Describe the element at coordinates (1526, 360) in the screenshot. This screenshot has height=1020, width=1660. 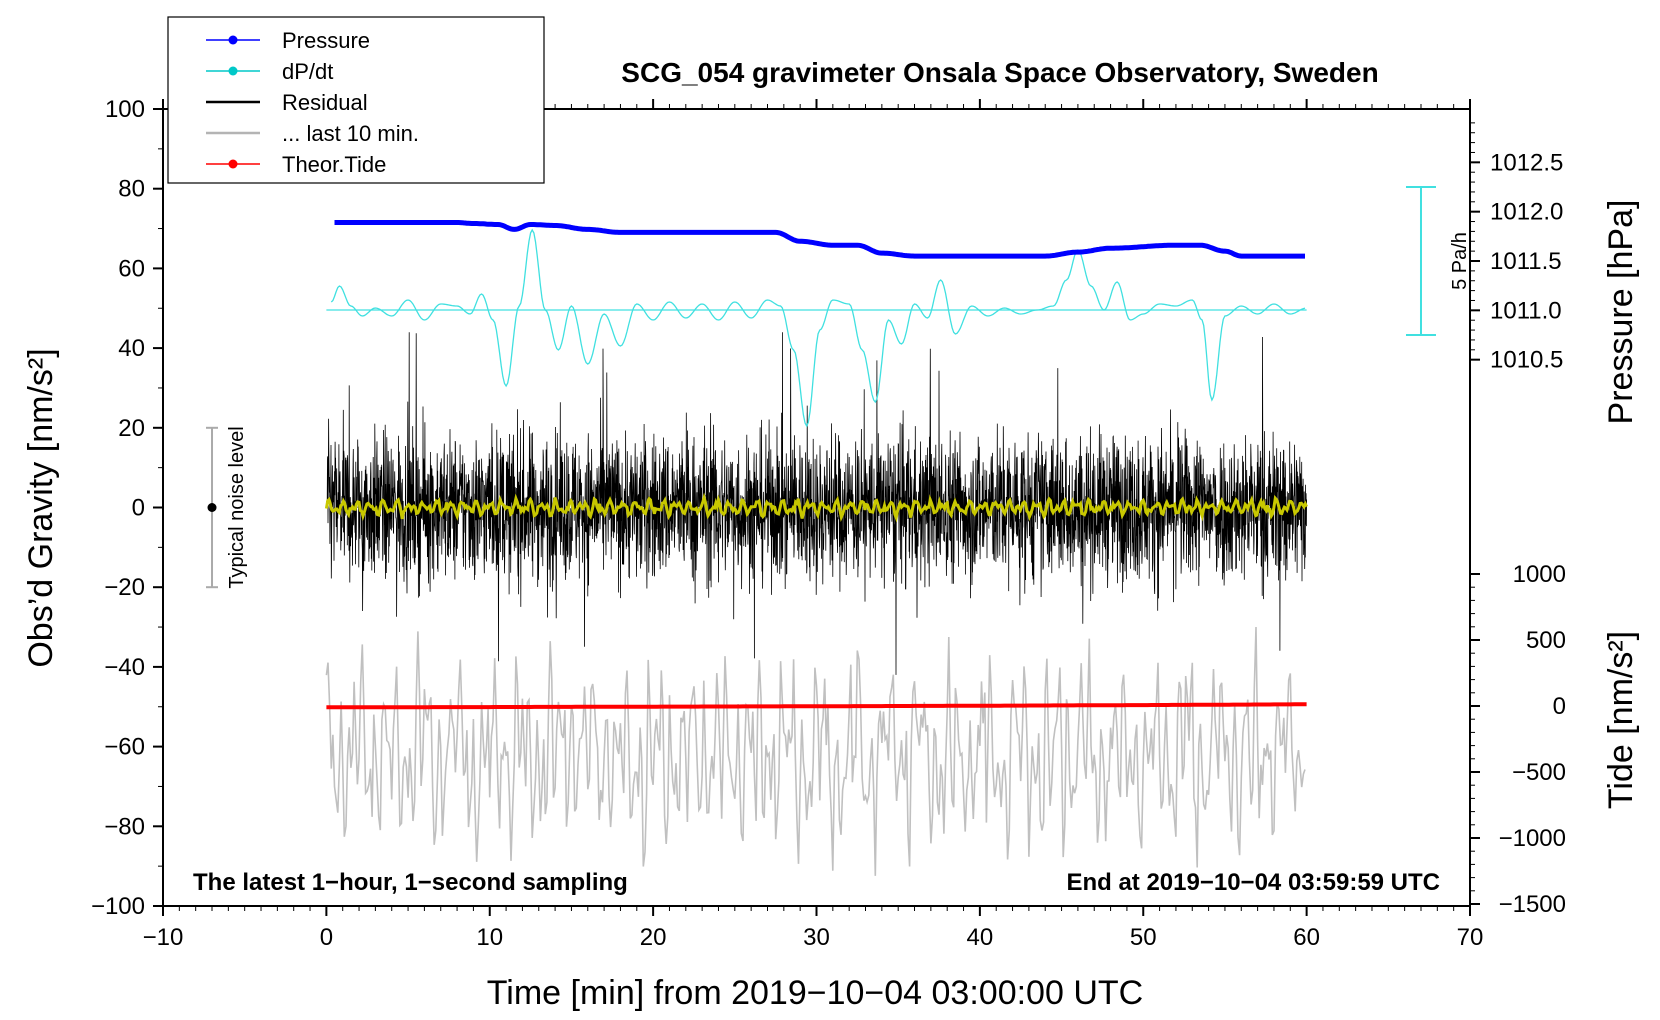
I see `pressure-tick-label: 1010.5` at that location.